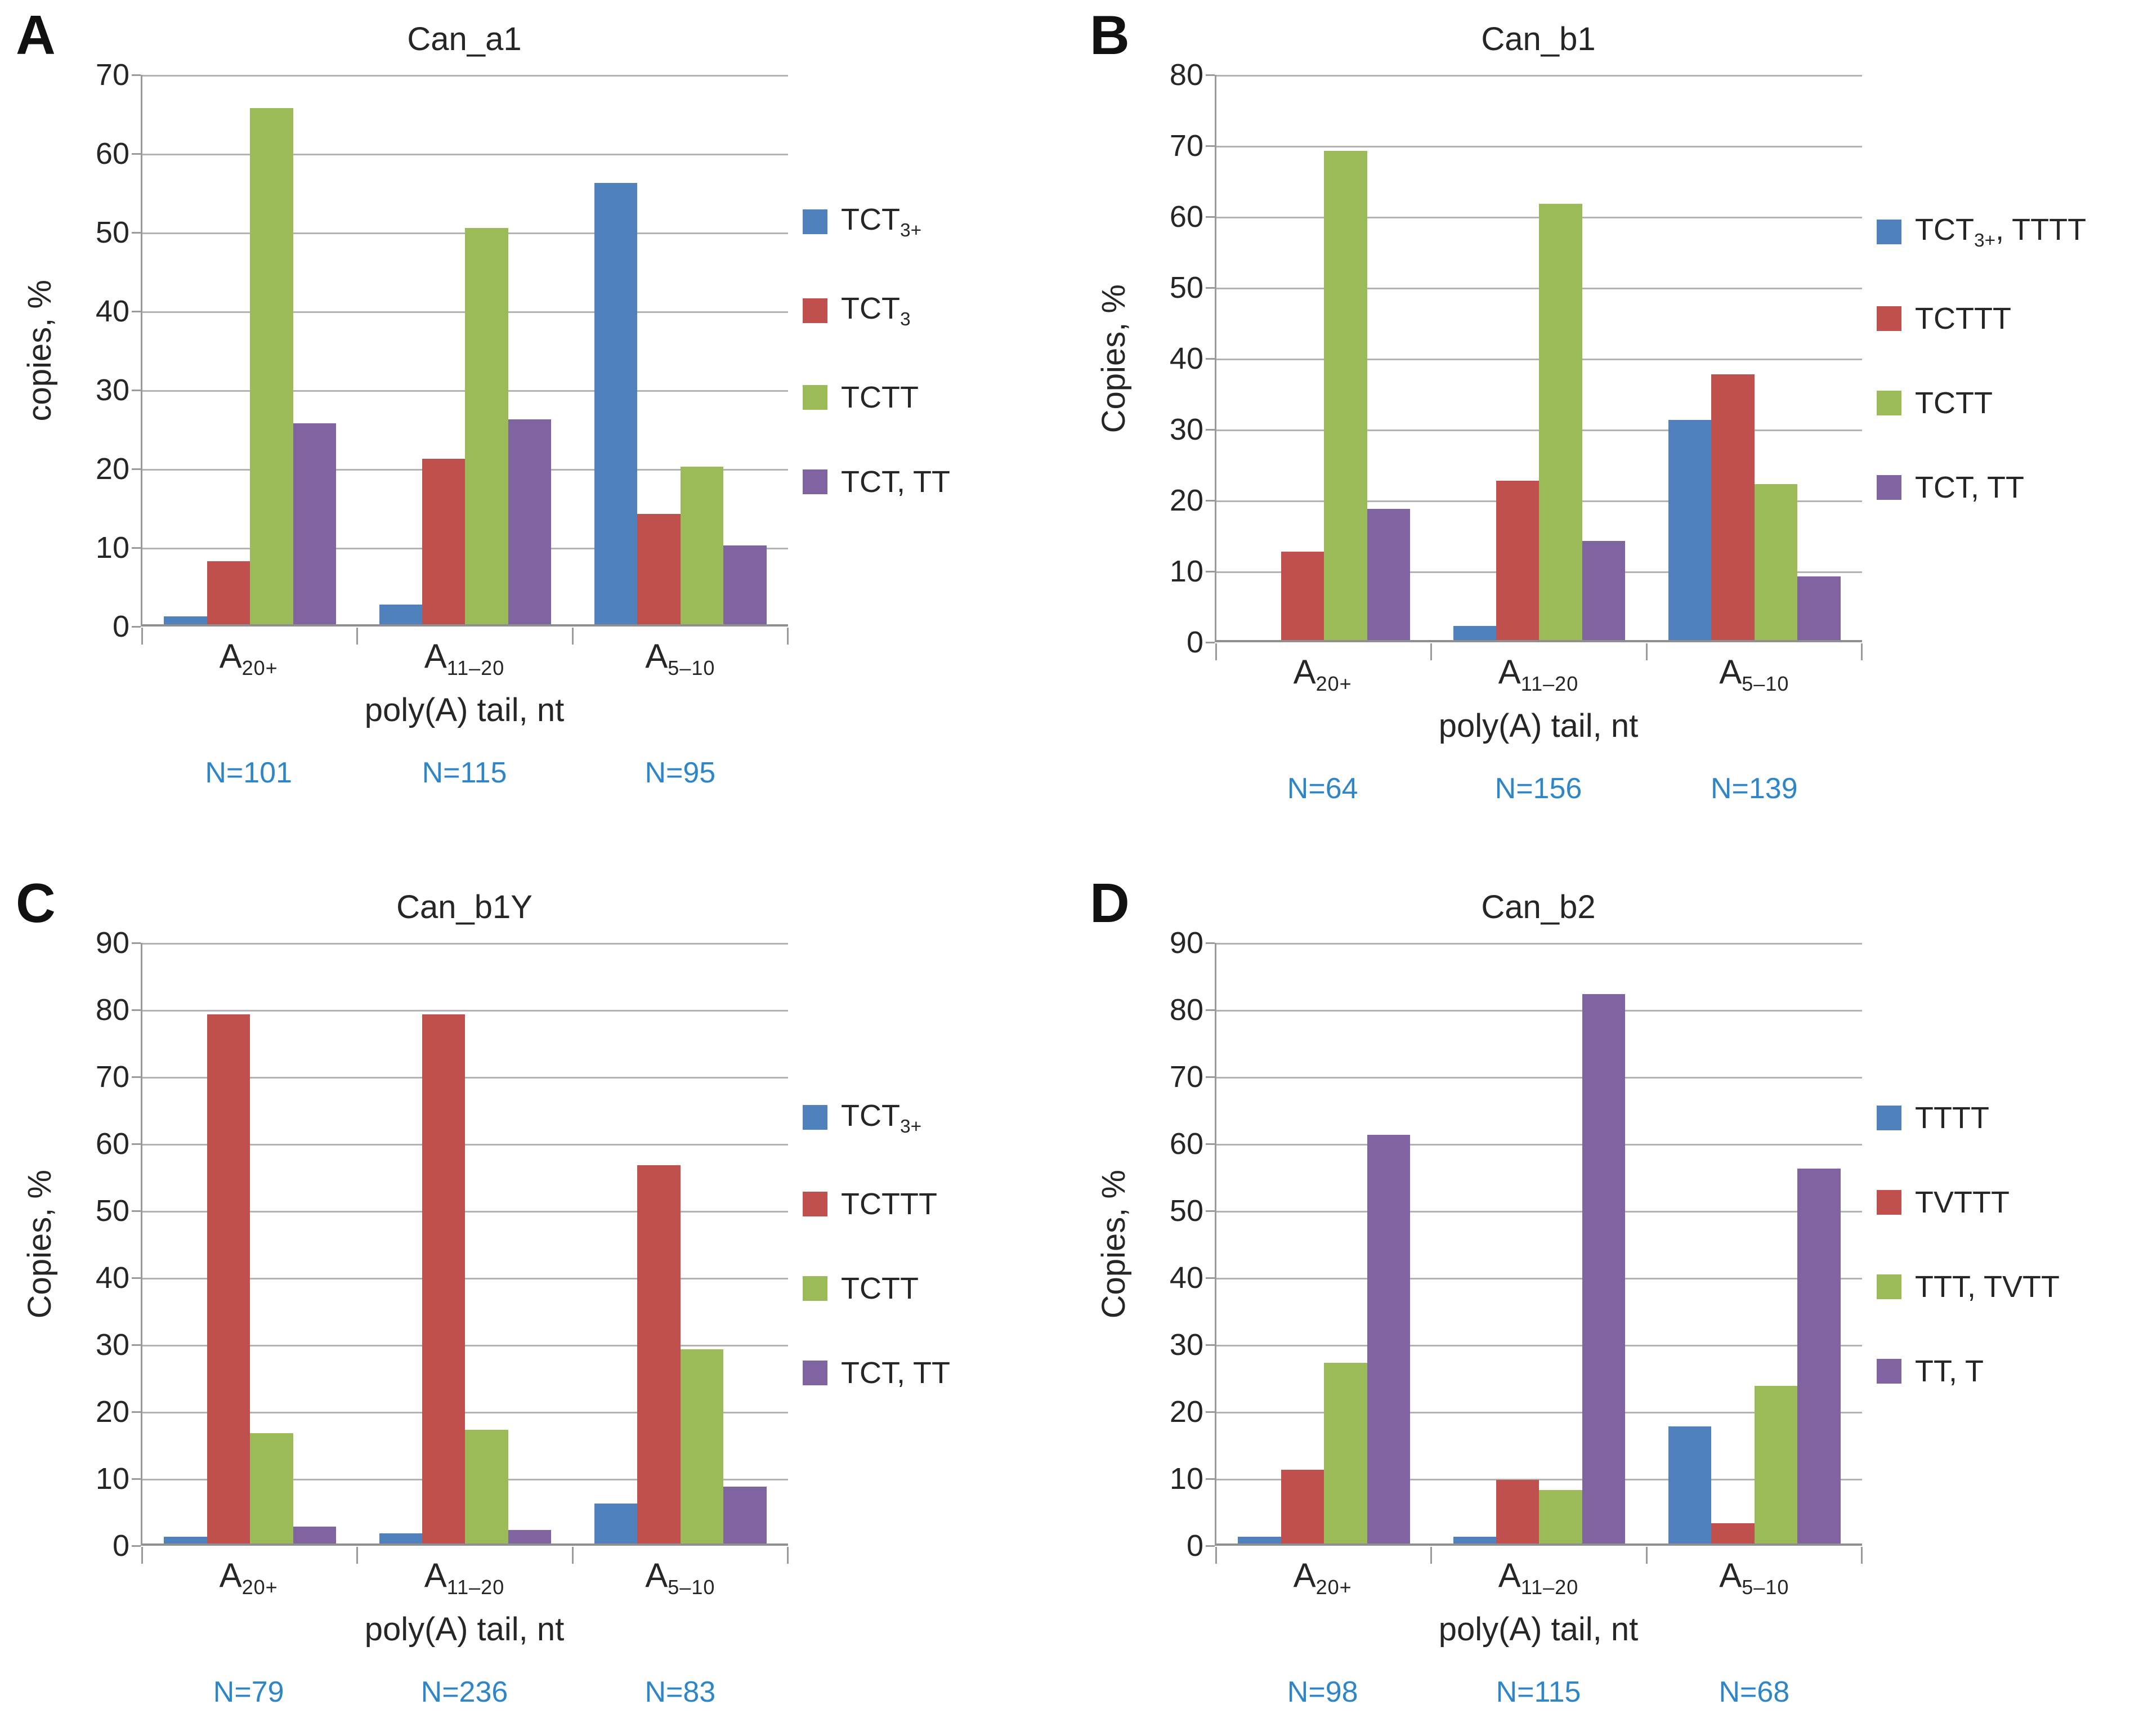 This screenshot has width=2148, height=1736. What do you see at coordinates (1186, 1479) in the screenshot?
I see `y-axis-tick-label: 10` at bounding box center [1186, 1479].